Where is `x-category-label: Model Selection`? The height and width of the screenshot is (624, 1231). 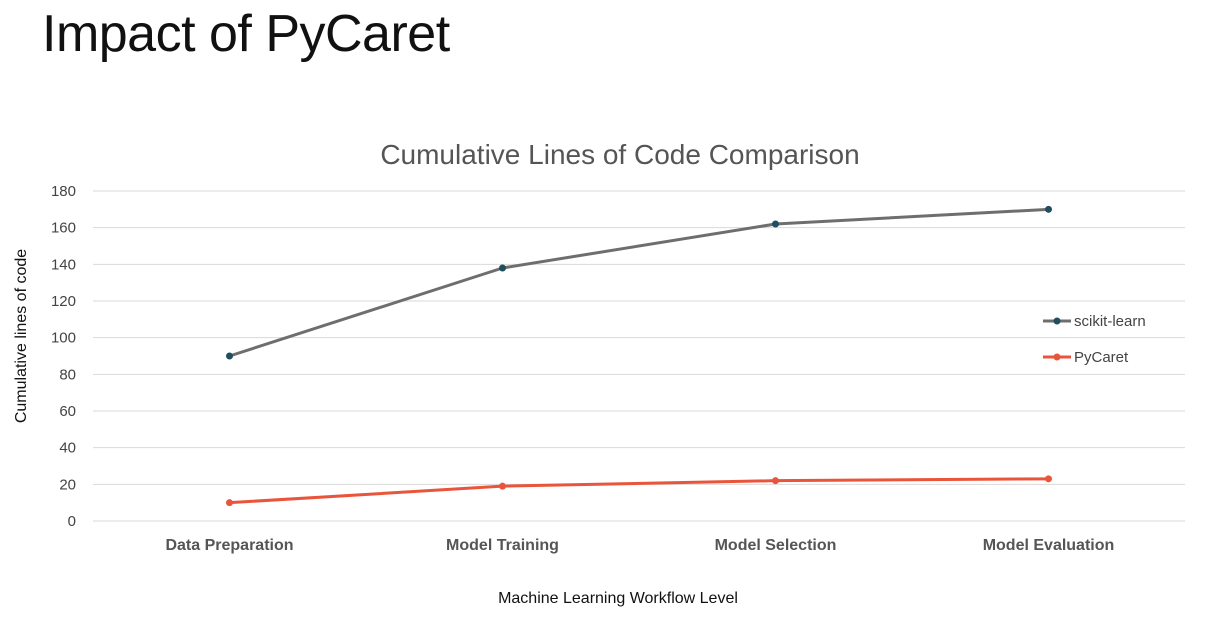 x-category-label: Model Selection is located at coordinates (776, 545).